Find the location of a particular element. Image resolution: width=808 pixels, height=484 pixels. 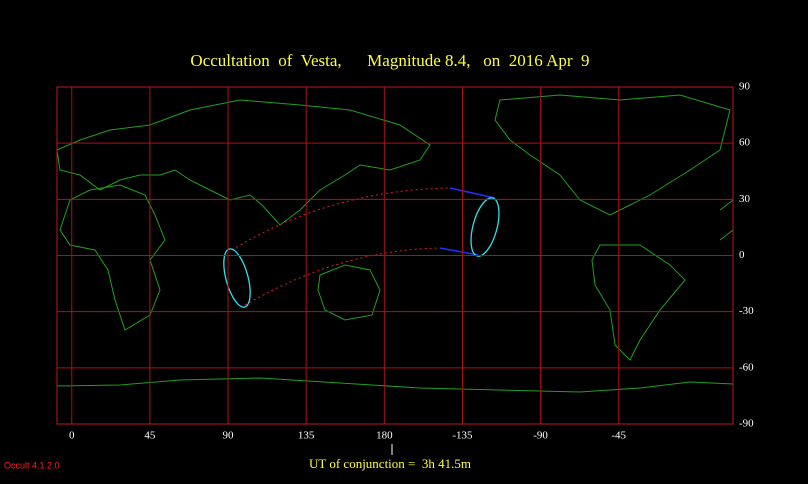

y-tick-label: -90 is located at coordinates (746, 424).